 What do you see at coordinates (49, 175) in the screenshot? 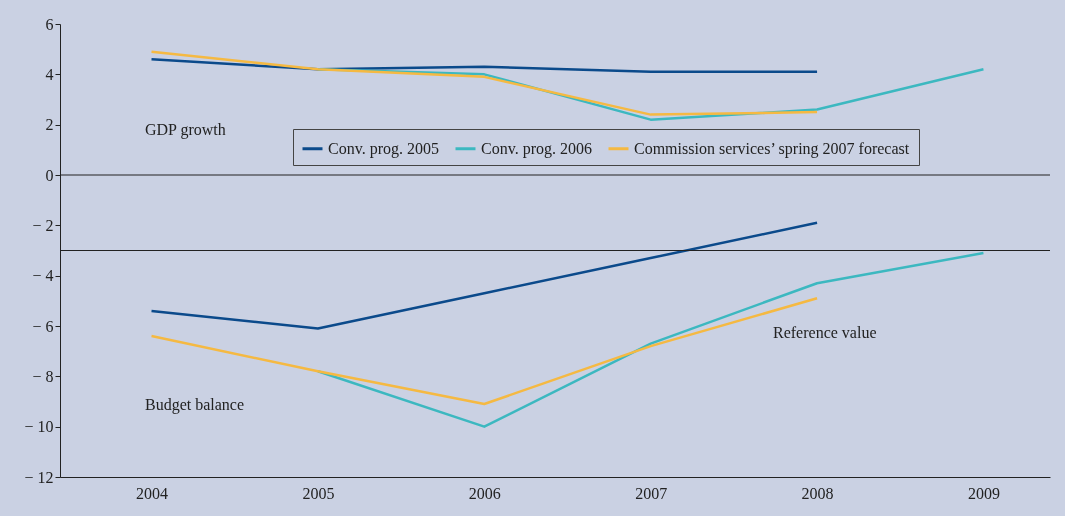
I see `y-tick-label: 0` at bounding box center [49, 175].